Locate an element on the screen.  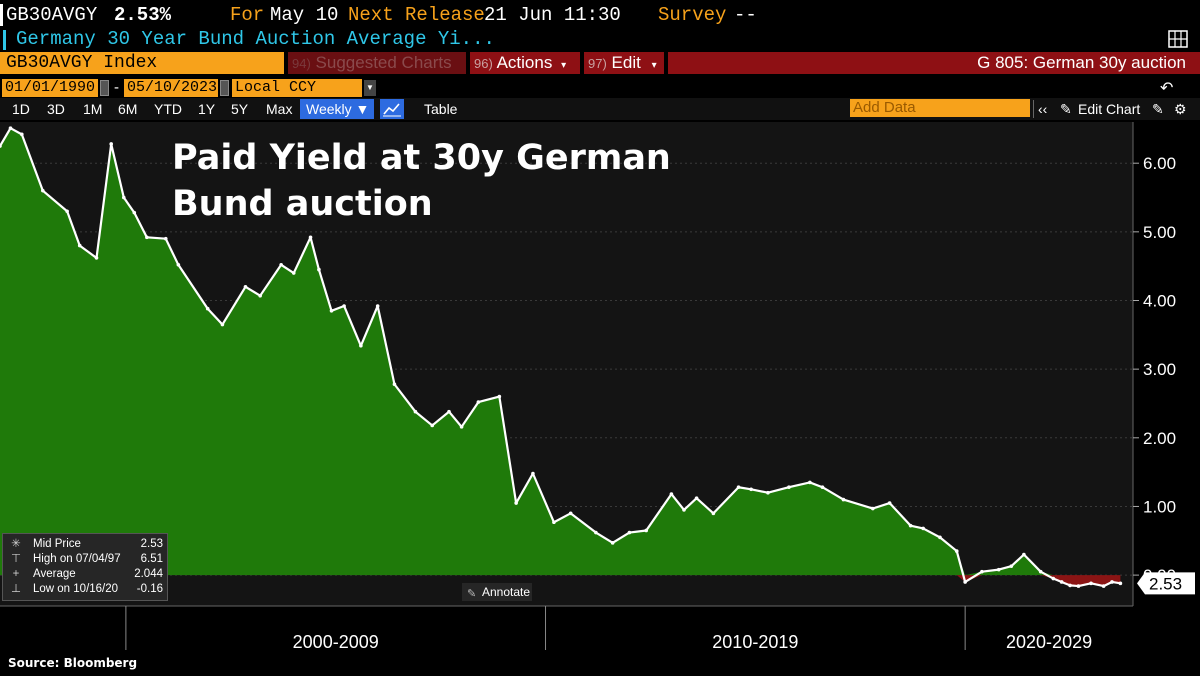
start-date-input: 01/01/1990 is located at coordinates (50, 88).